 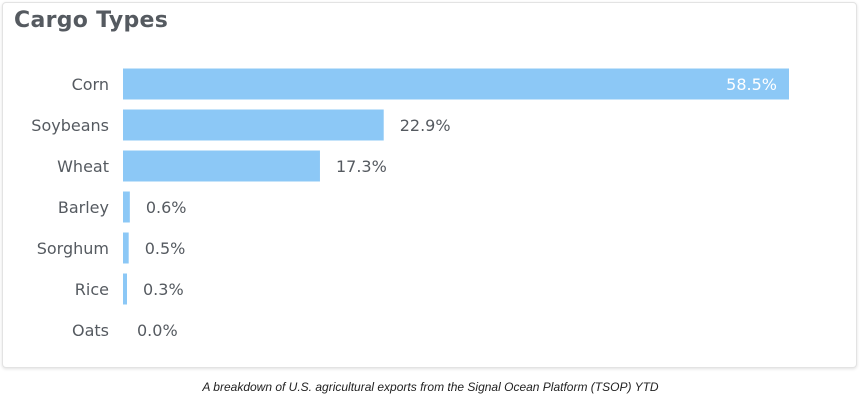 What do you see at coordinates (90, 84) in the screenshot?
I see `category-label-corn: Corn` at bounding box center [90, 84].